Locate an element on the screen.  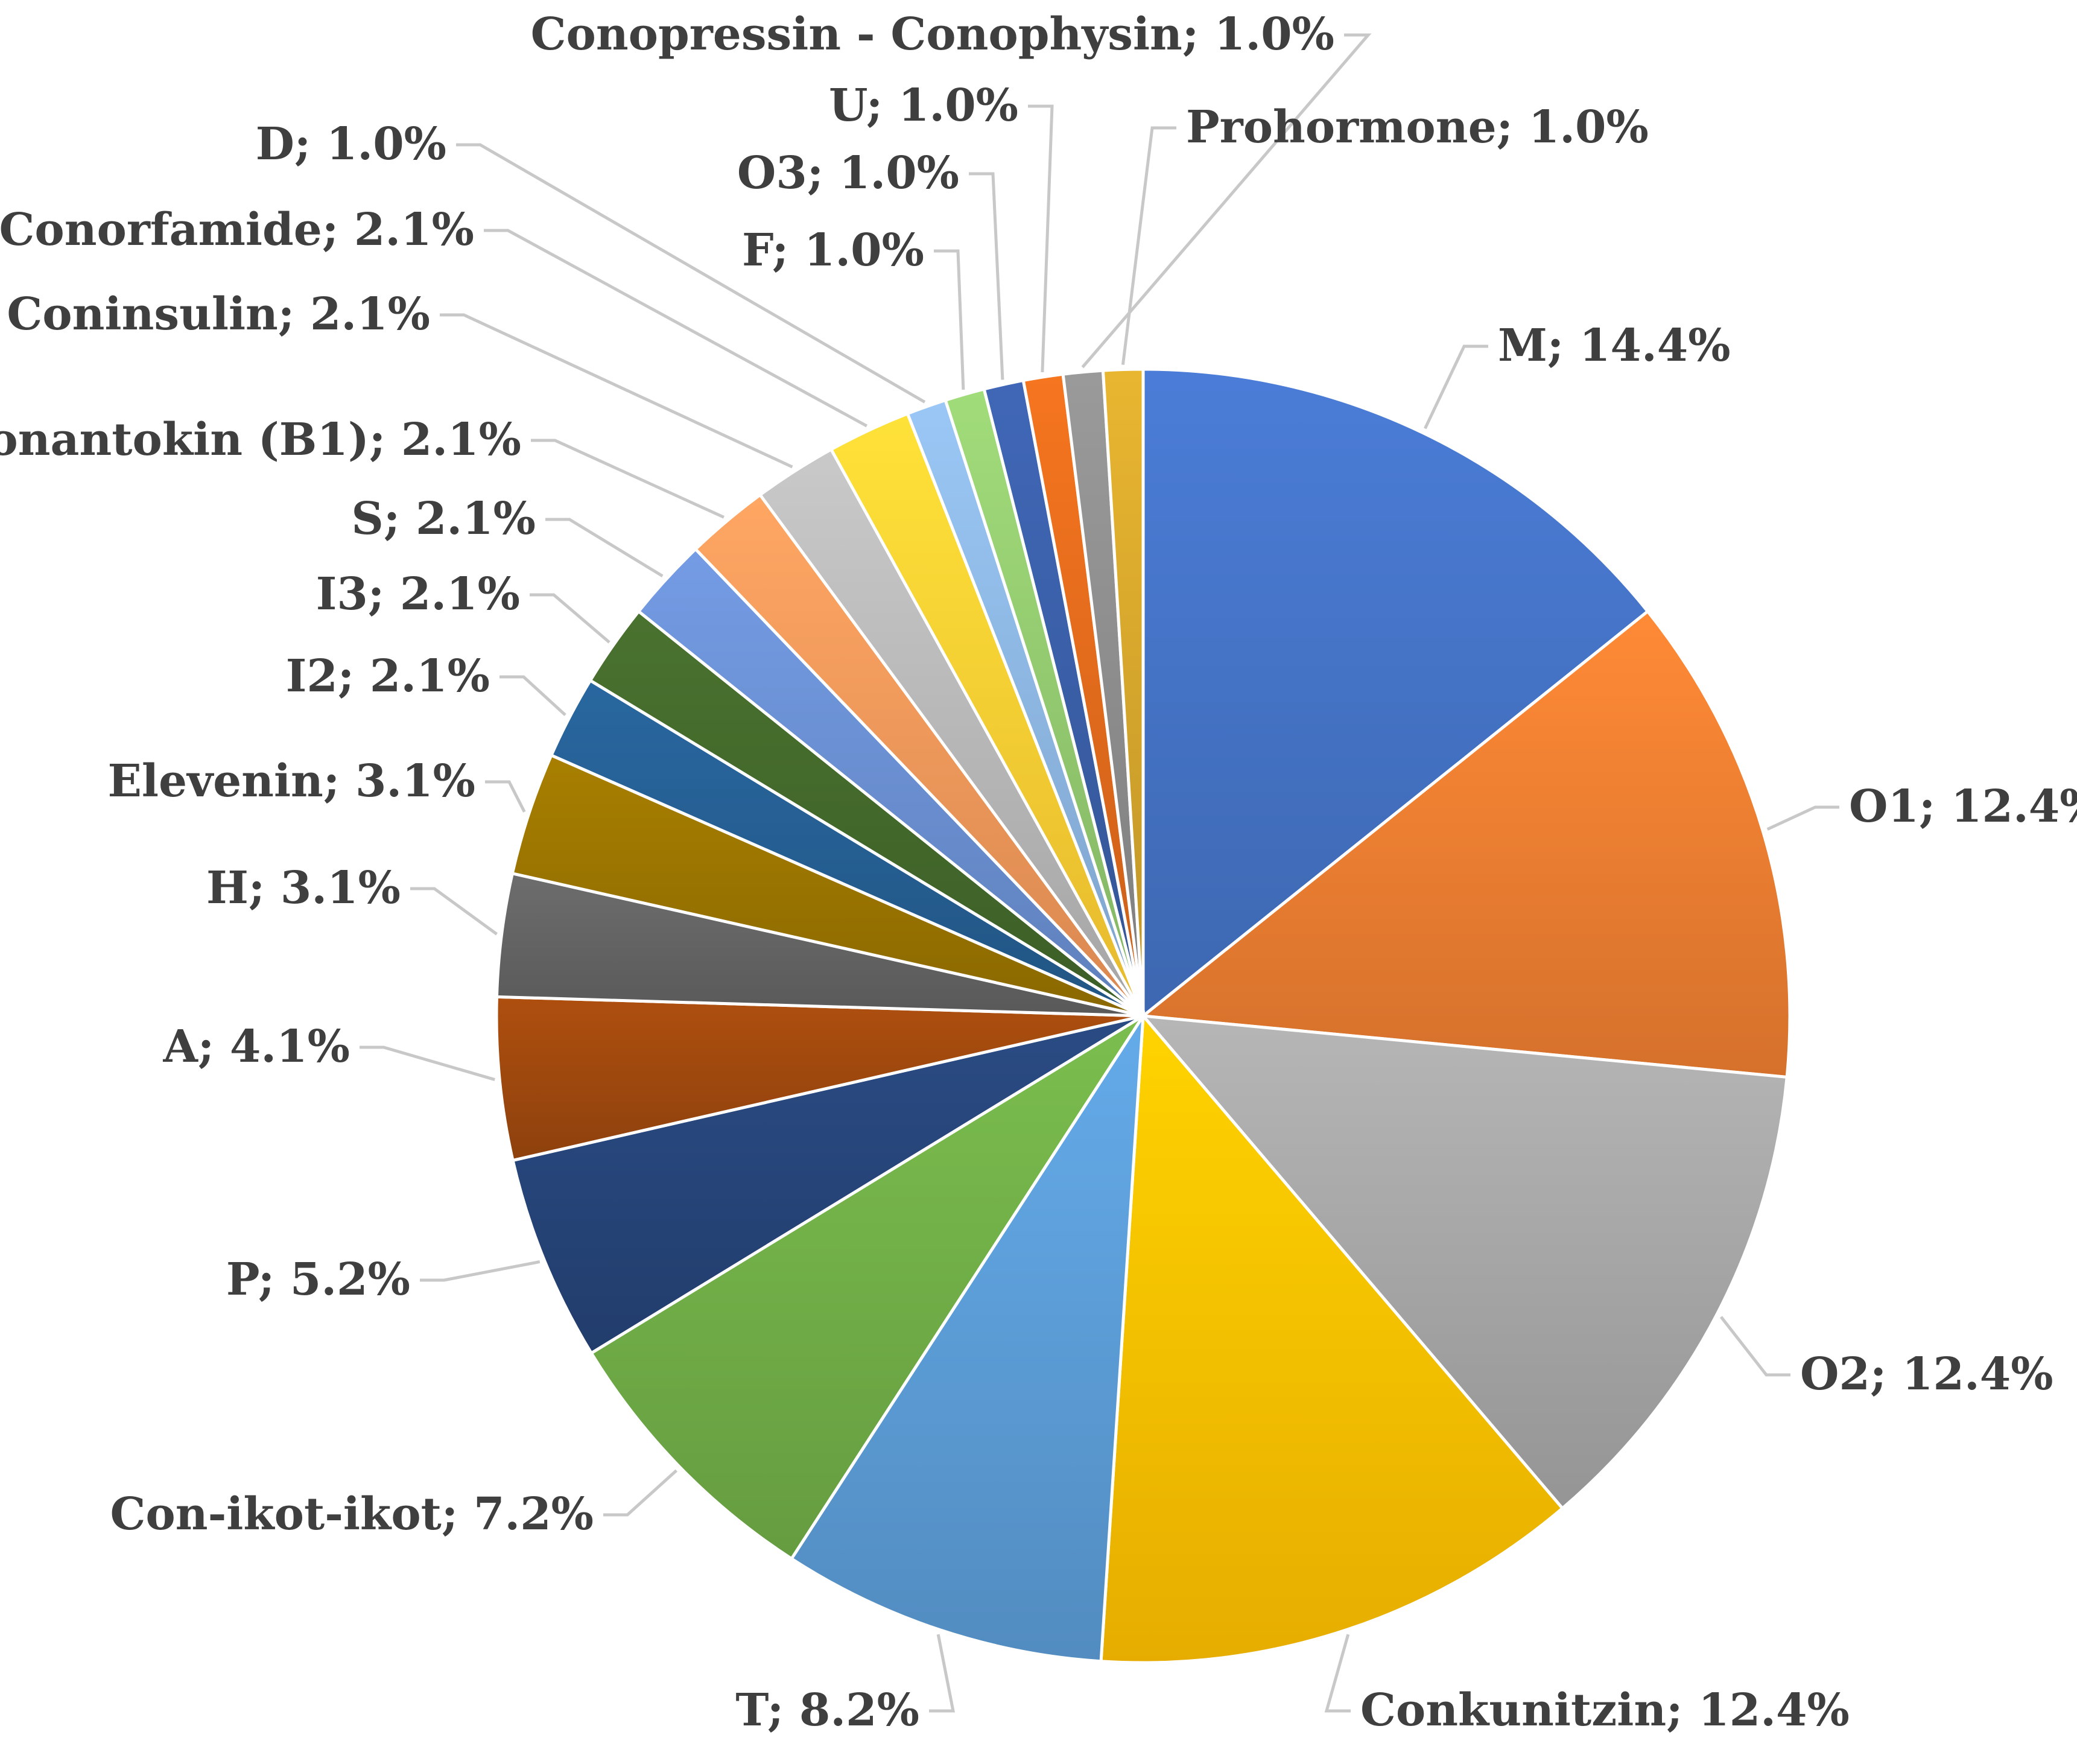
data-label-conkunitzin: Conkunitzin; 12.4% is located at coordinates (1605, 1710).